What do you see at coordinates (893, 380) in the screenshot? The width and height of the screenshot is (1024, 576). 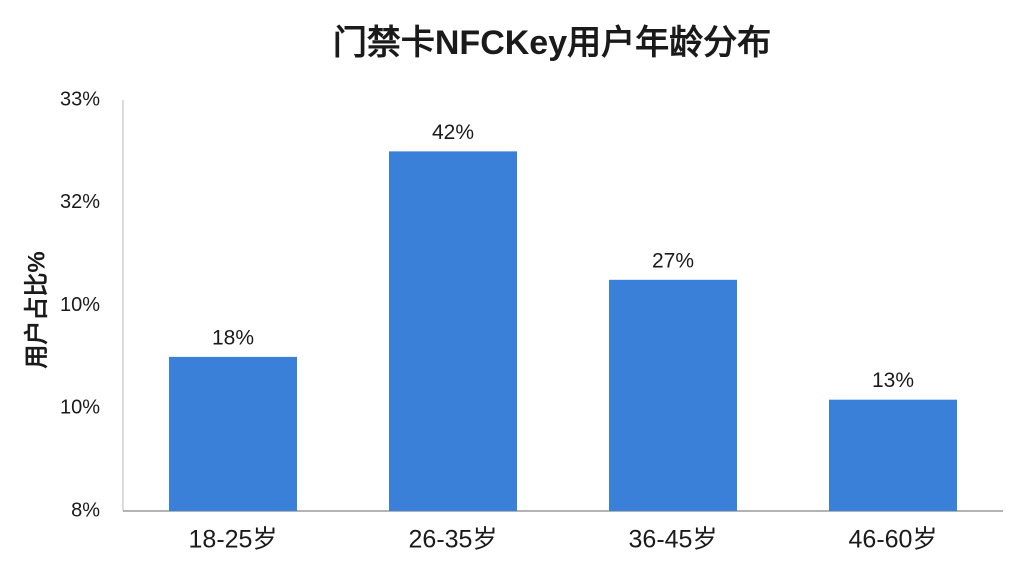 I see `value-label: 13%` at bounding box center [893, 380].